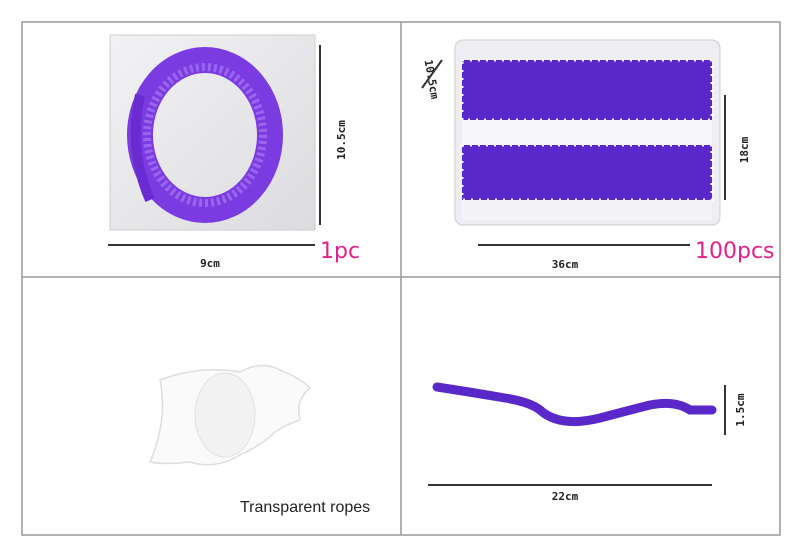  What do you see at coordinates (740, 409) in the screenshot?
I see `dimension-label: 1.5cm` at bounding box center [740, 409].